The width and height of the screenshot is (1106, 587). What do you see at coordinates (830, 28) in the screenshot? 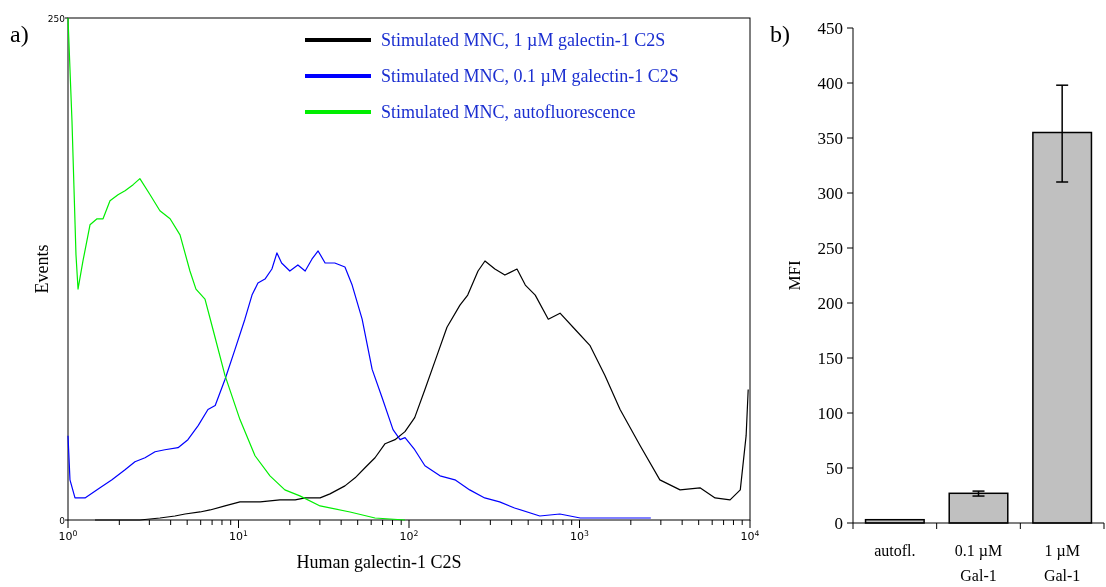
I see `y-tick-label: 450` at bounding box center [830, 28].